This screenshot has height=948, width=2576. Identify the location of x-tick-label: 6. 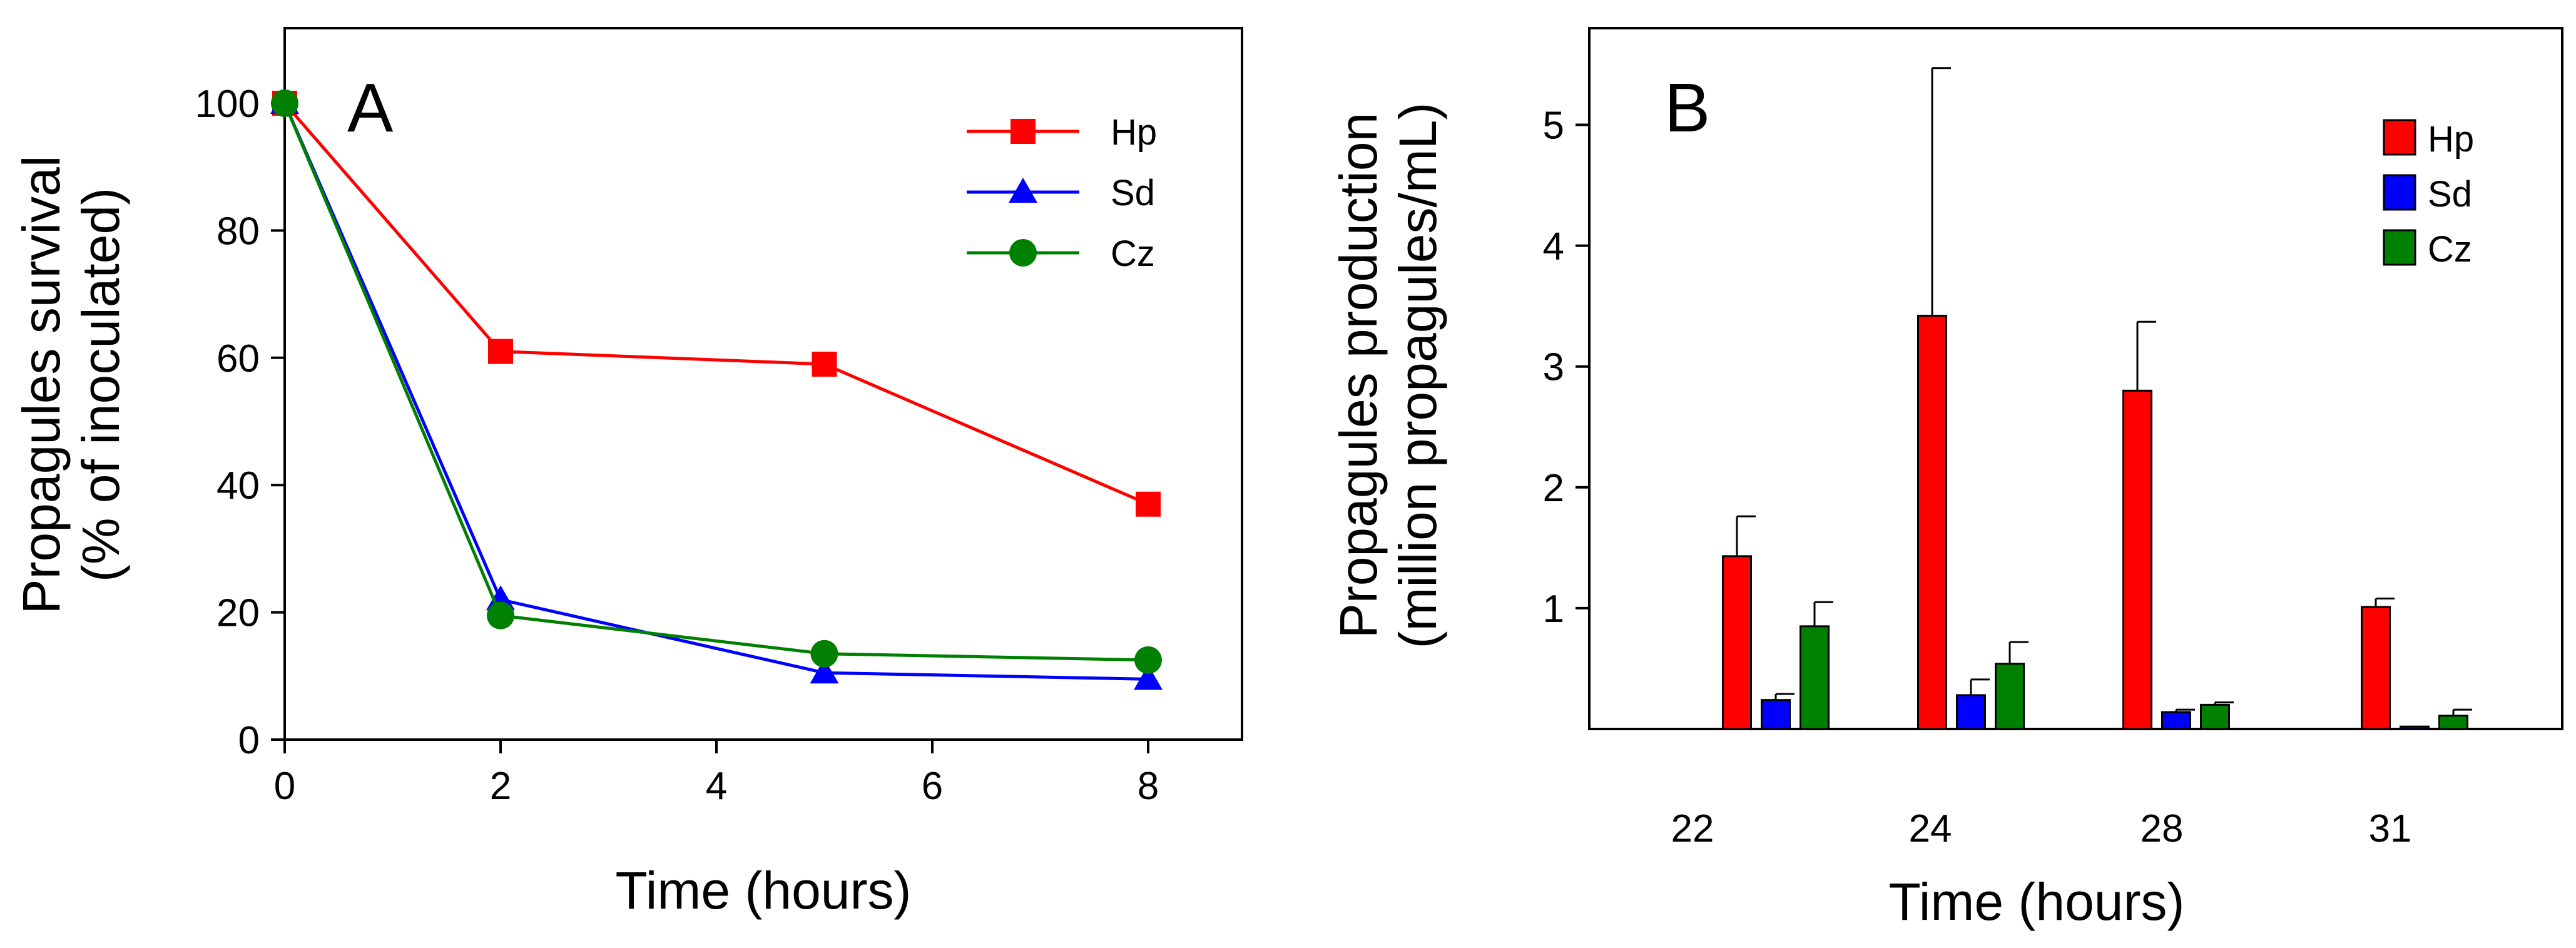
(933, 787).